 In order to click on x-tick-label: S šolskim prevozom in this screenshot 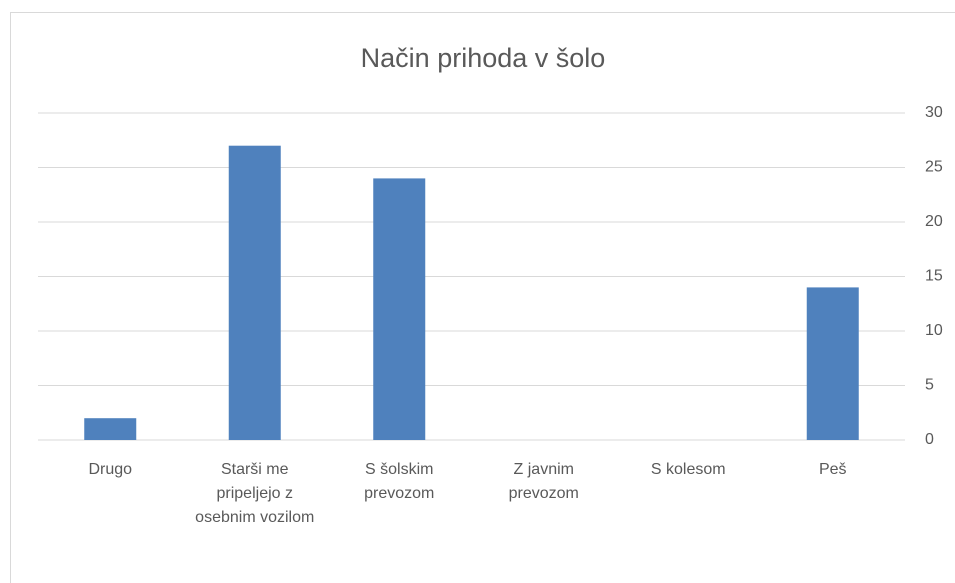, I will do `click(399, 481)`.